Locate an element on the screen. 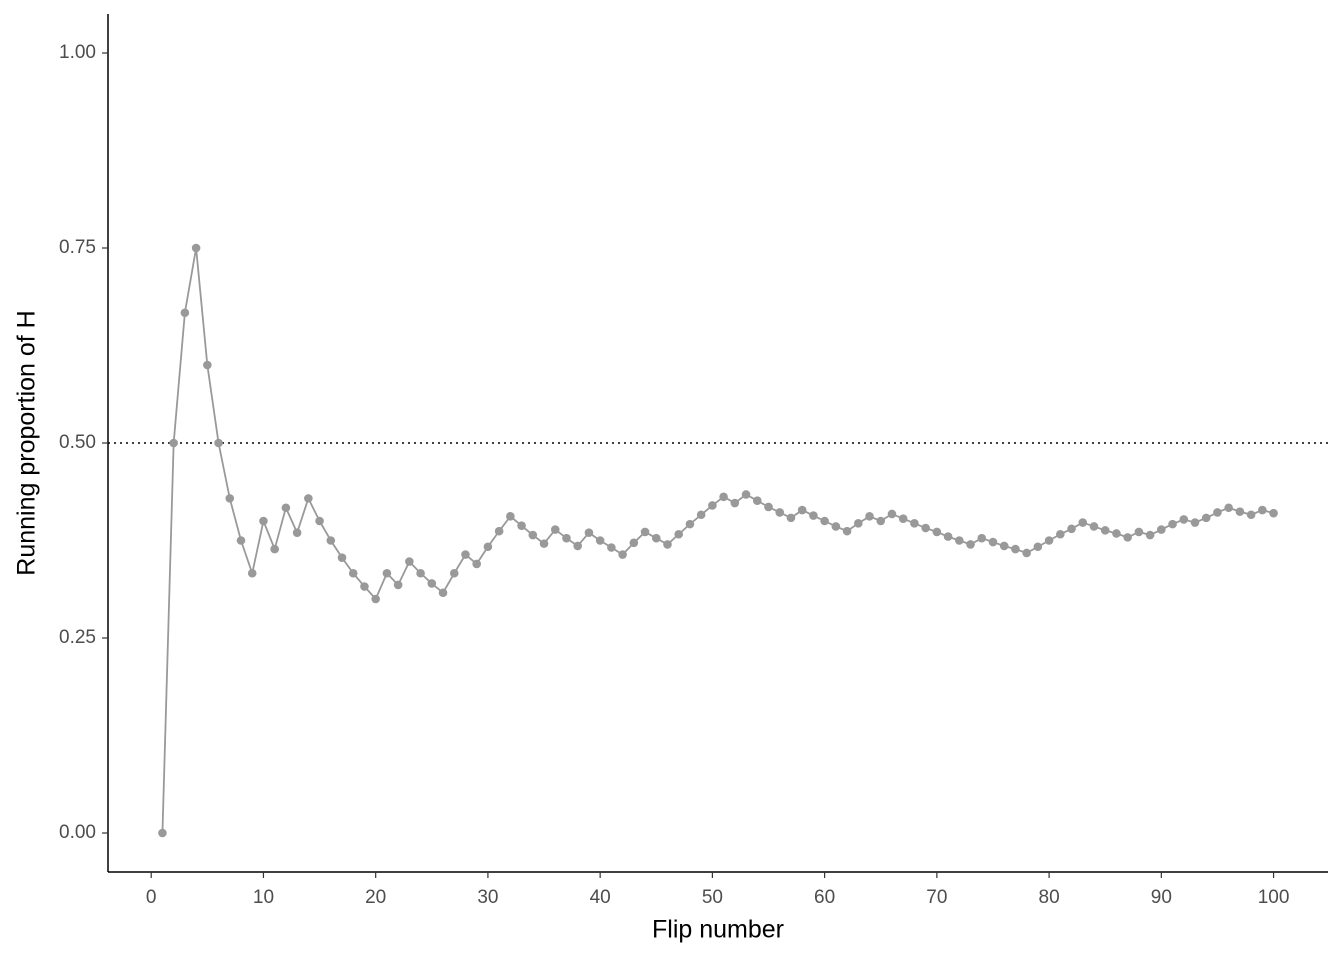 This screenshot has width=1344, height=960. x-tick-label: 80 is located at coordinates (1049, 897).